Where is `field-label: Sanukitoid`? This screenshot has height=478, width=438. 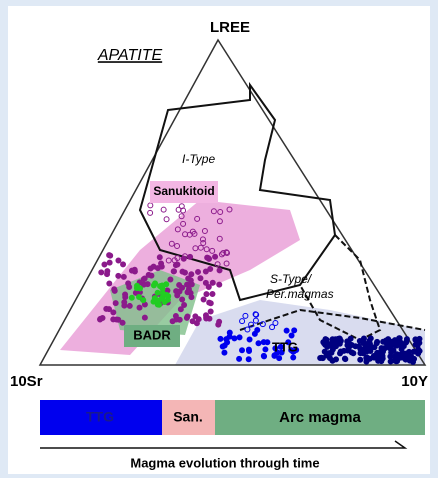
field-label: Sanukitoid is located at coordinates (183, 191).